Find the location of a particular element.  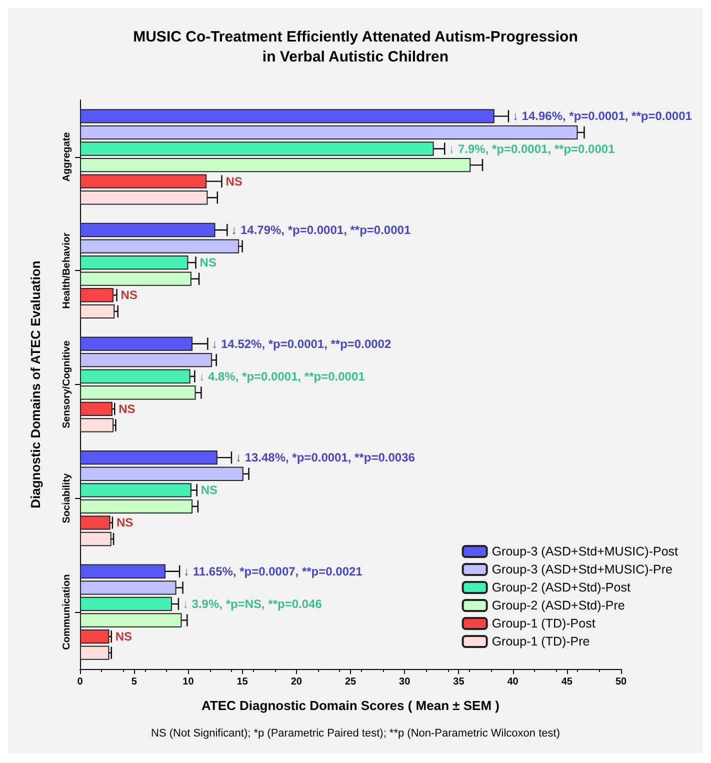

annotation: ↓ 13.48%, *p=0.0001, **p=0.0036 is located at coordinates (325, 457).